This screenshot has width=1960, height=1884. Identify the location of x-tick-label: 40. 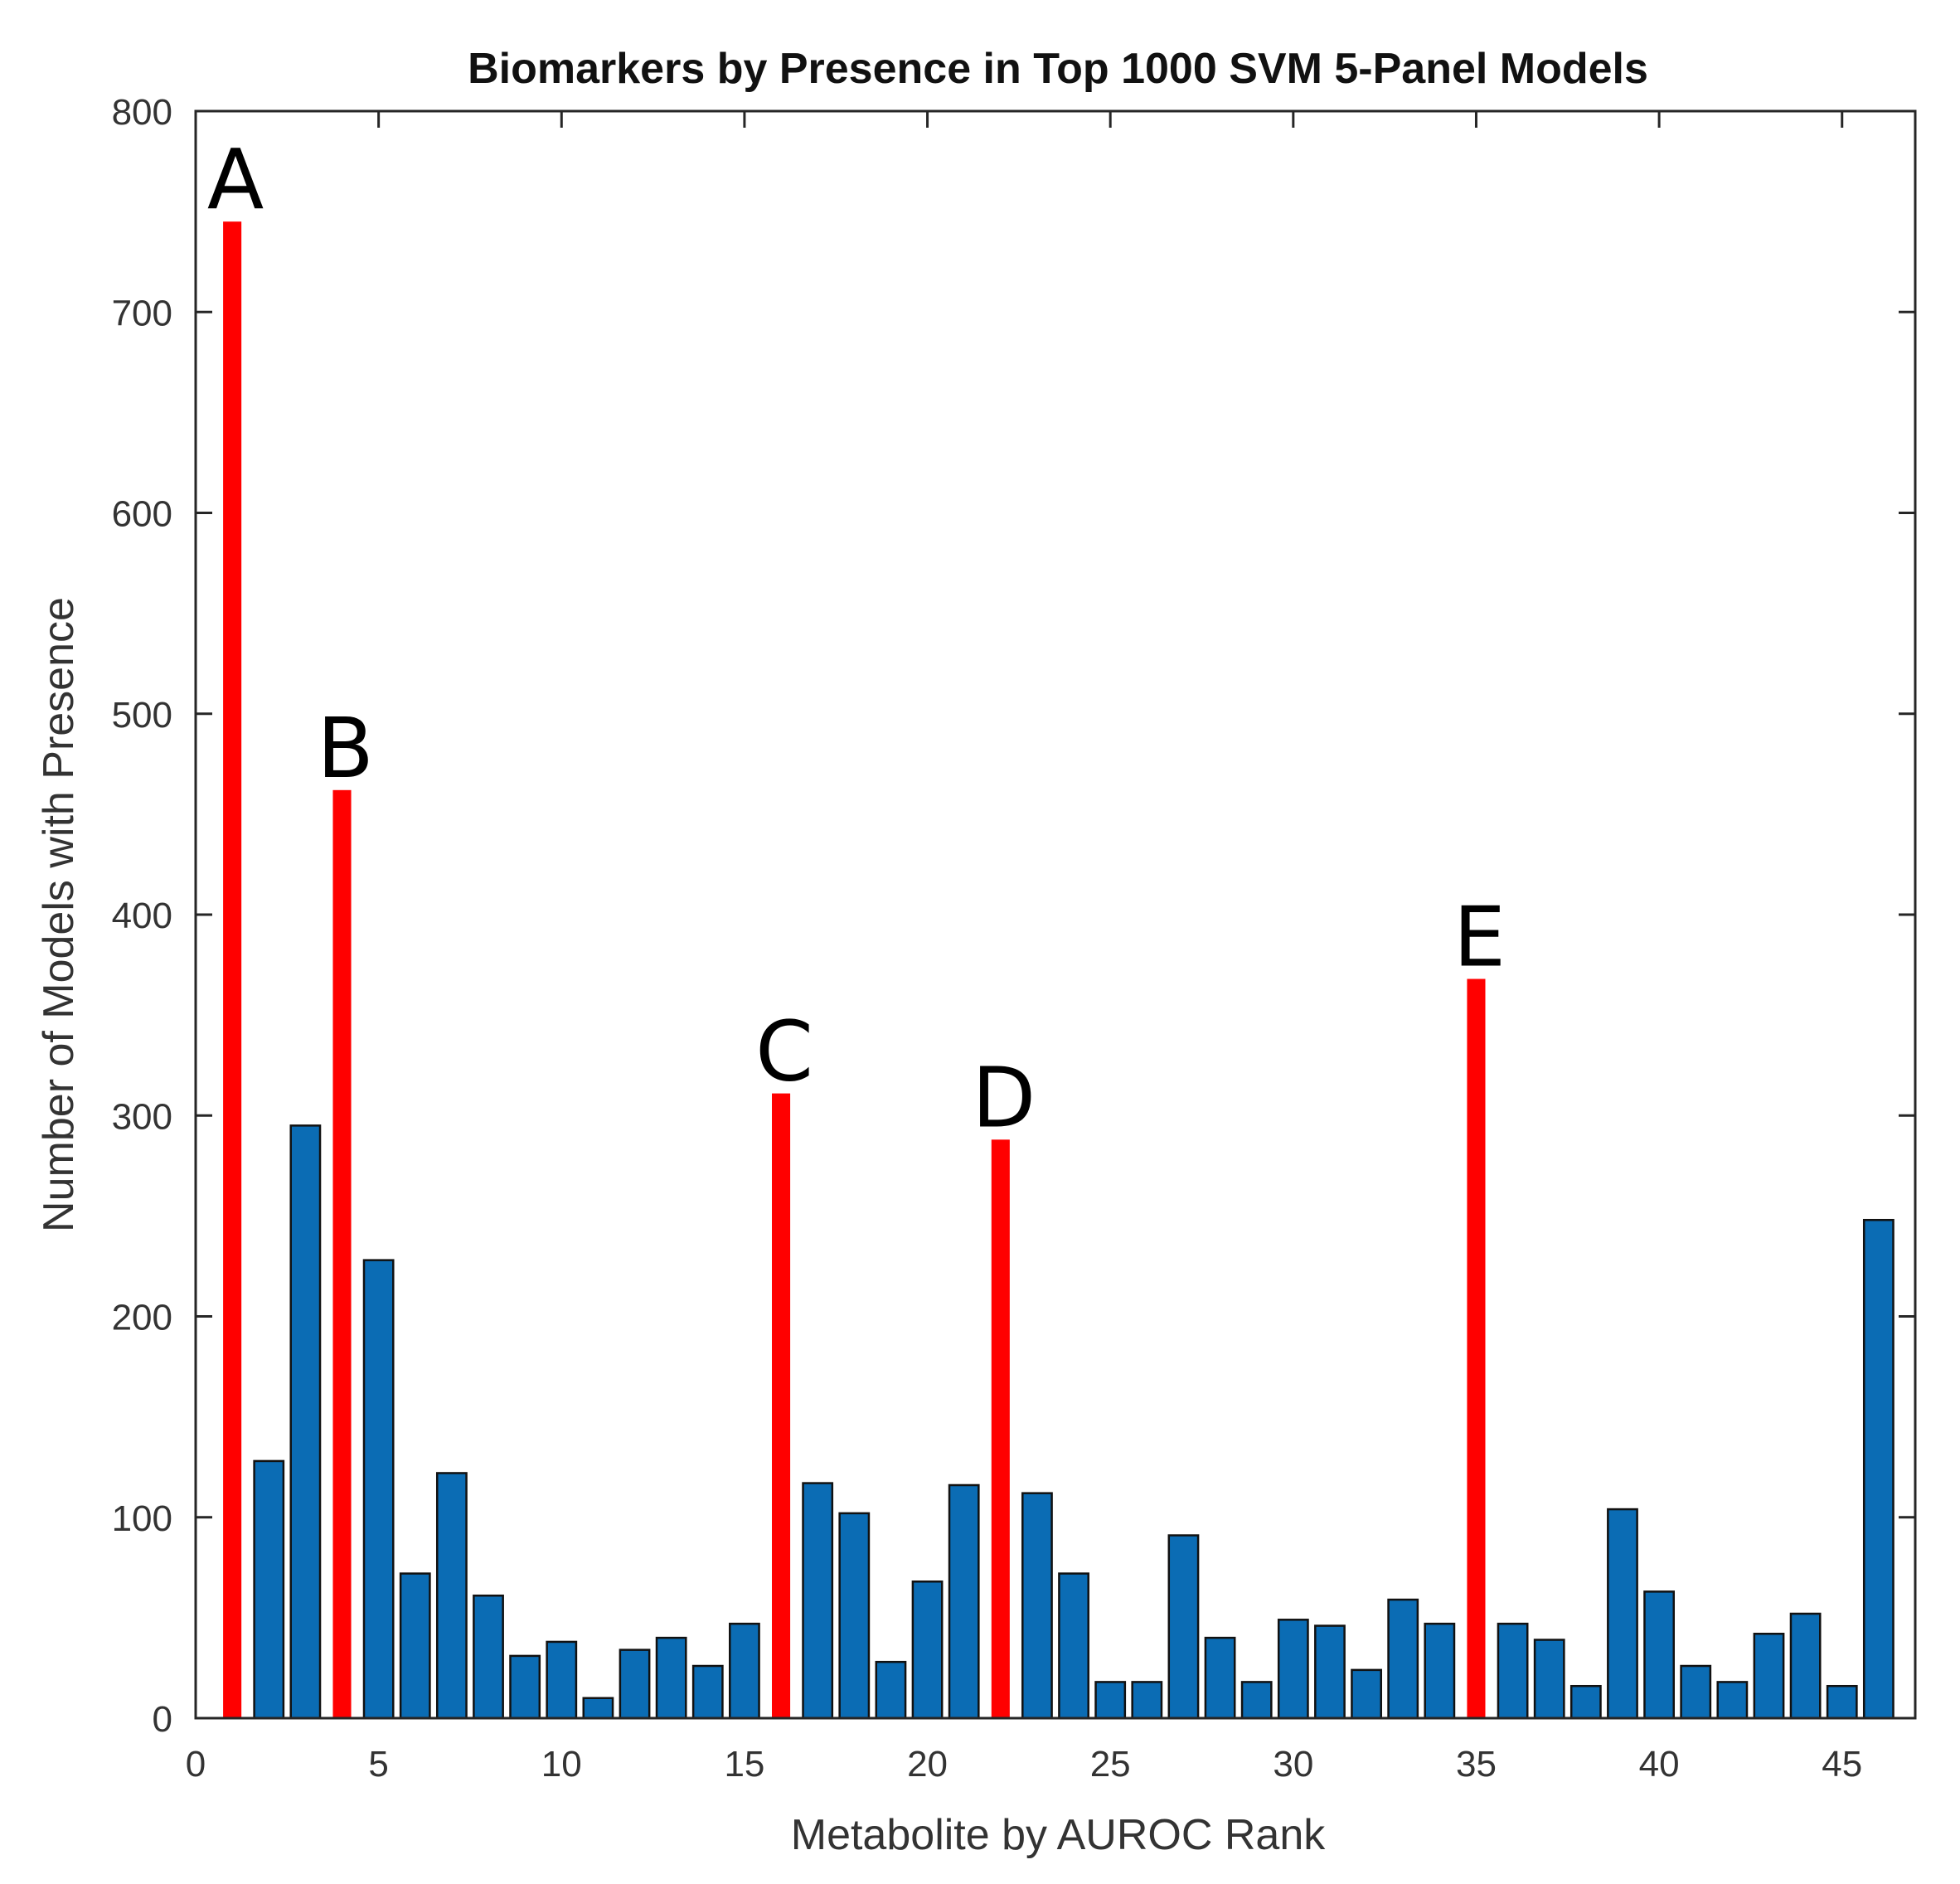
(1659, 1764).